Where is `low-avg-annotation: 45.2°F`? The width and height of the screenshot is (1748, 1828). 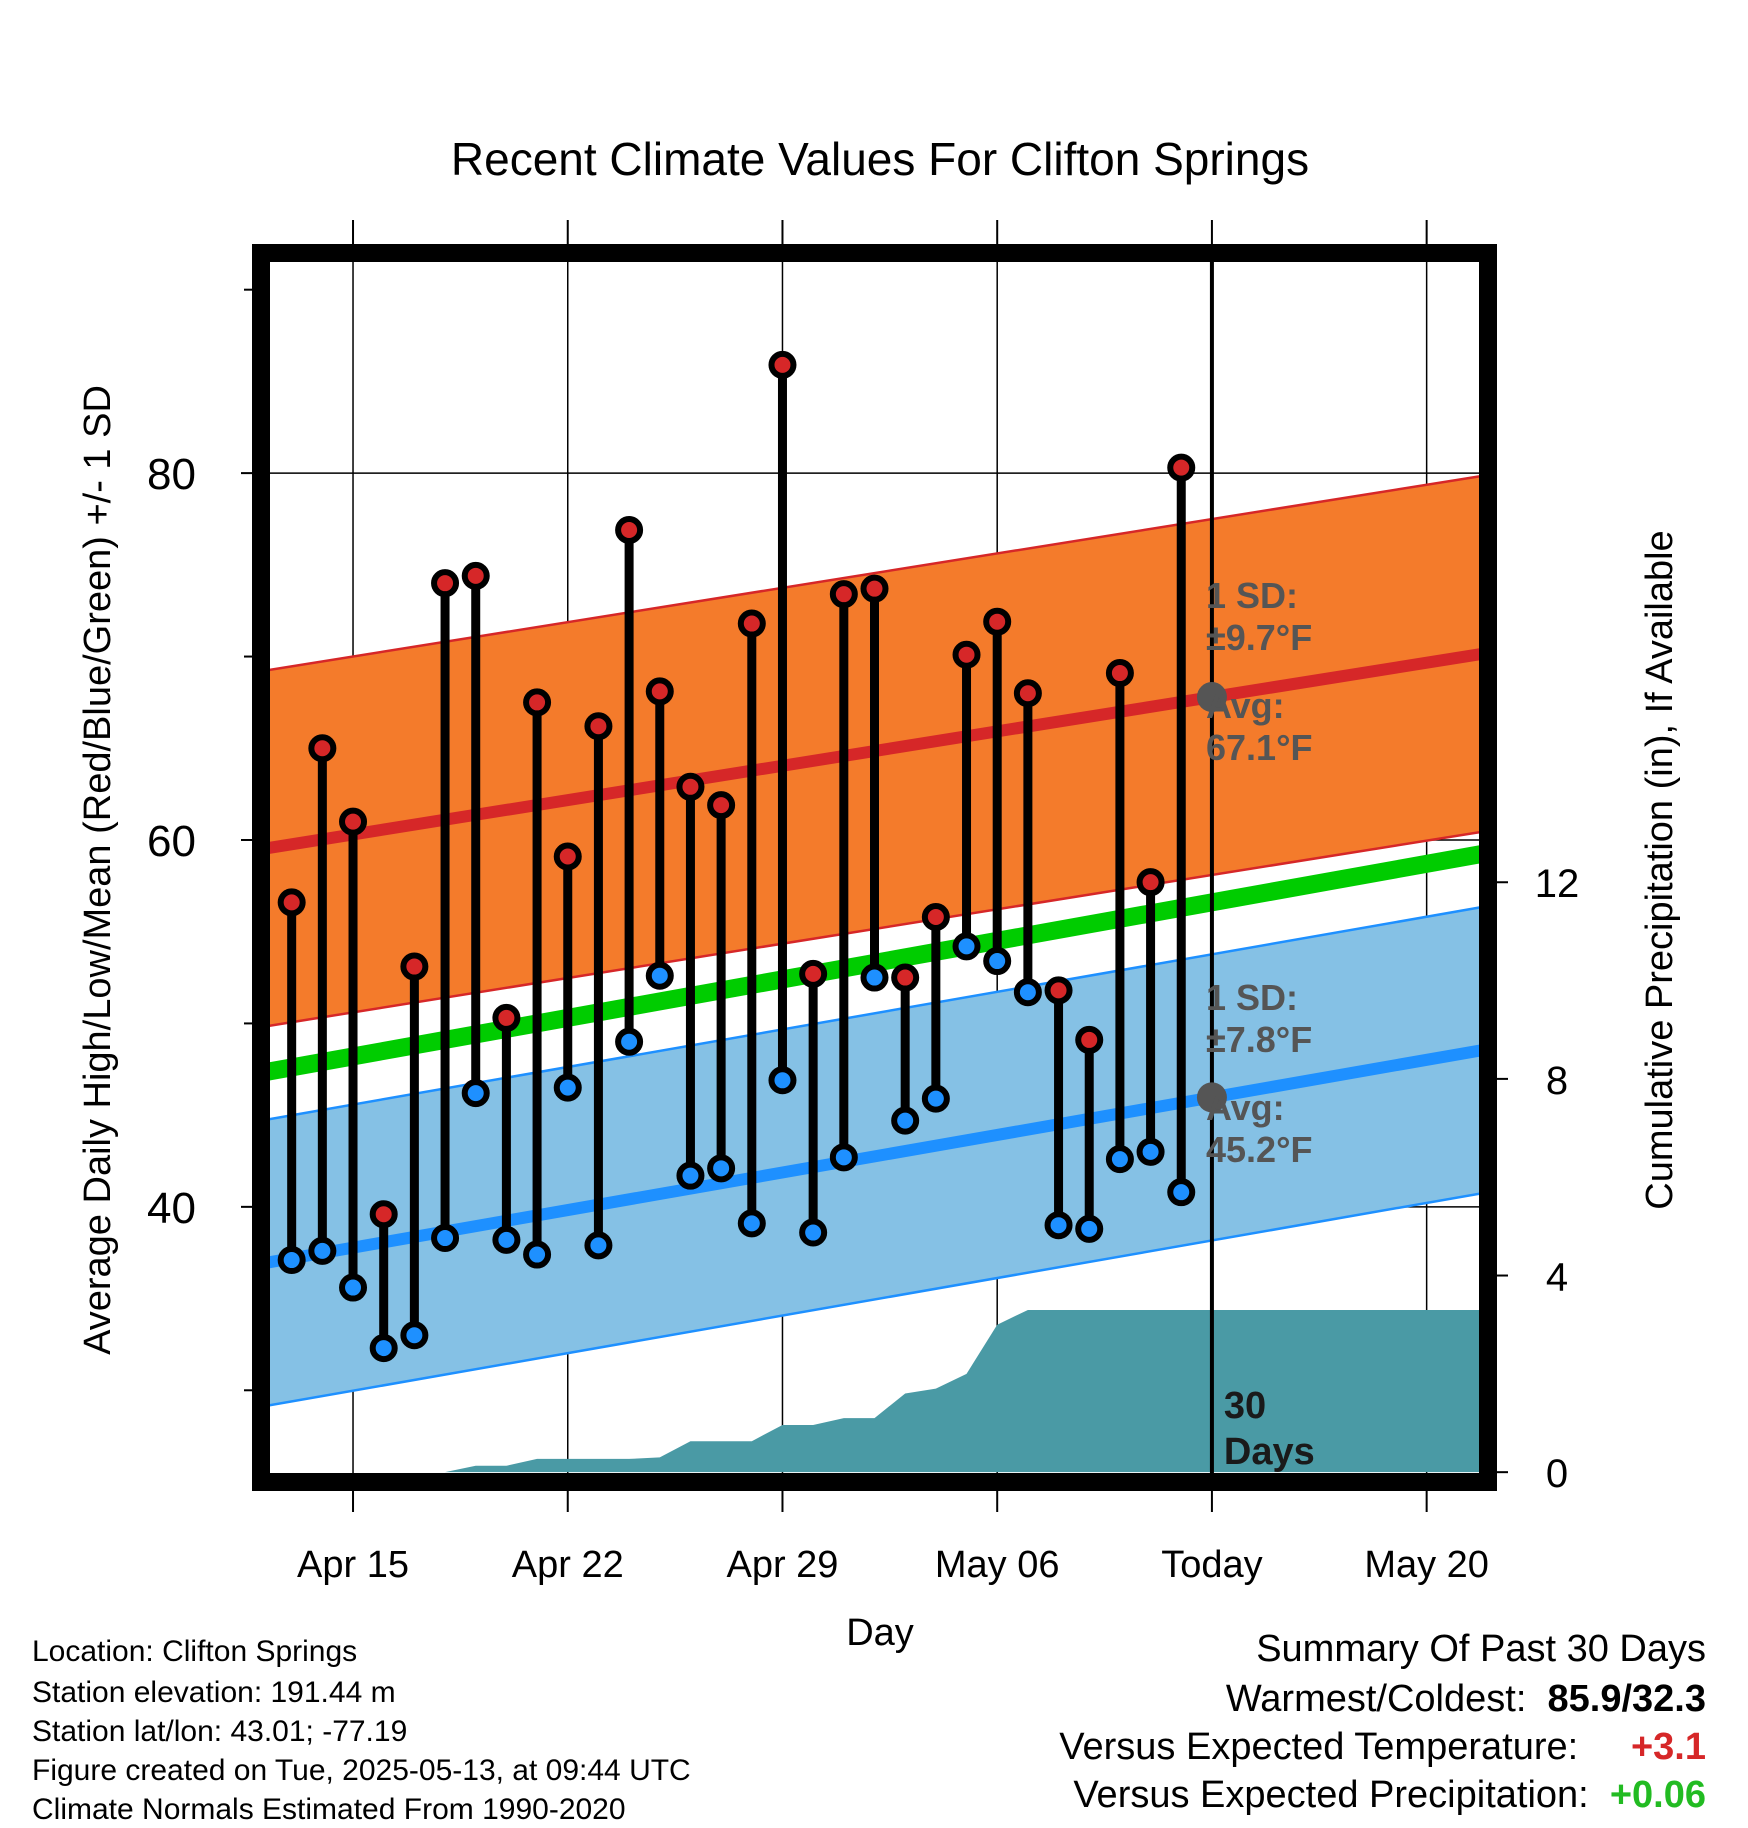 low-avg-annotation: 45.2°F is located at coordinates (1259, 1149).